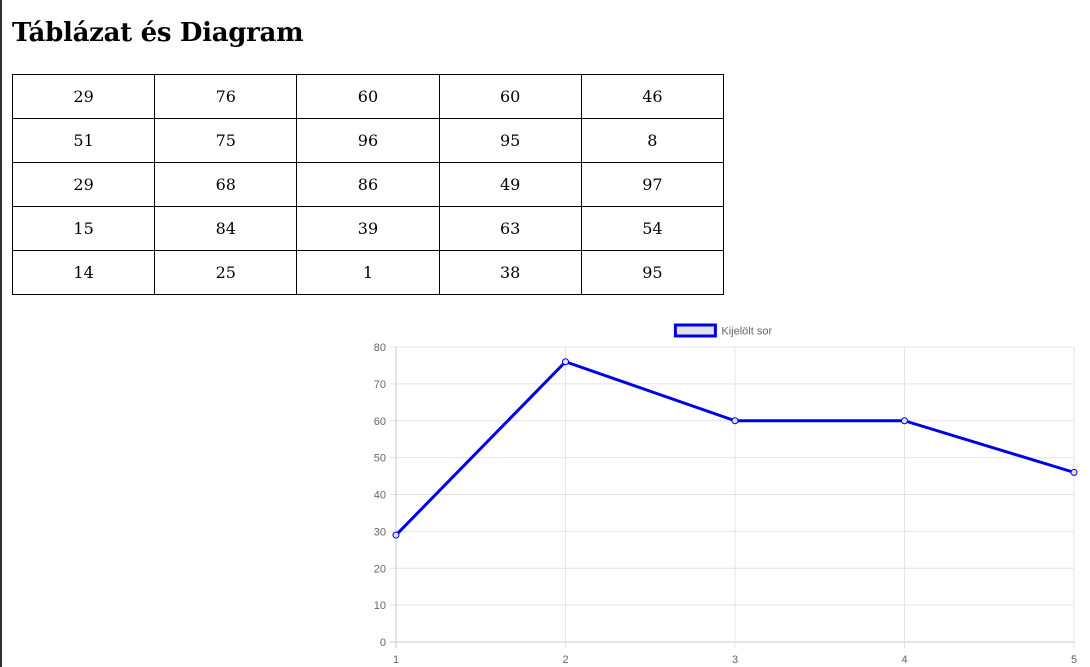 This screenshot has width=1090, height=667. What do you see at coordinates (226, 184) in the screenshot?
I see `table-cell: 68` at bounding box center [226, 184].